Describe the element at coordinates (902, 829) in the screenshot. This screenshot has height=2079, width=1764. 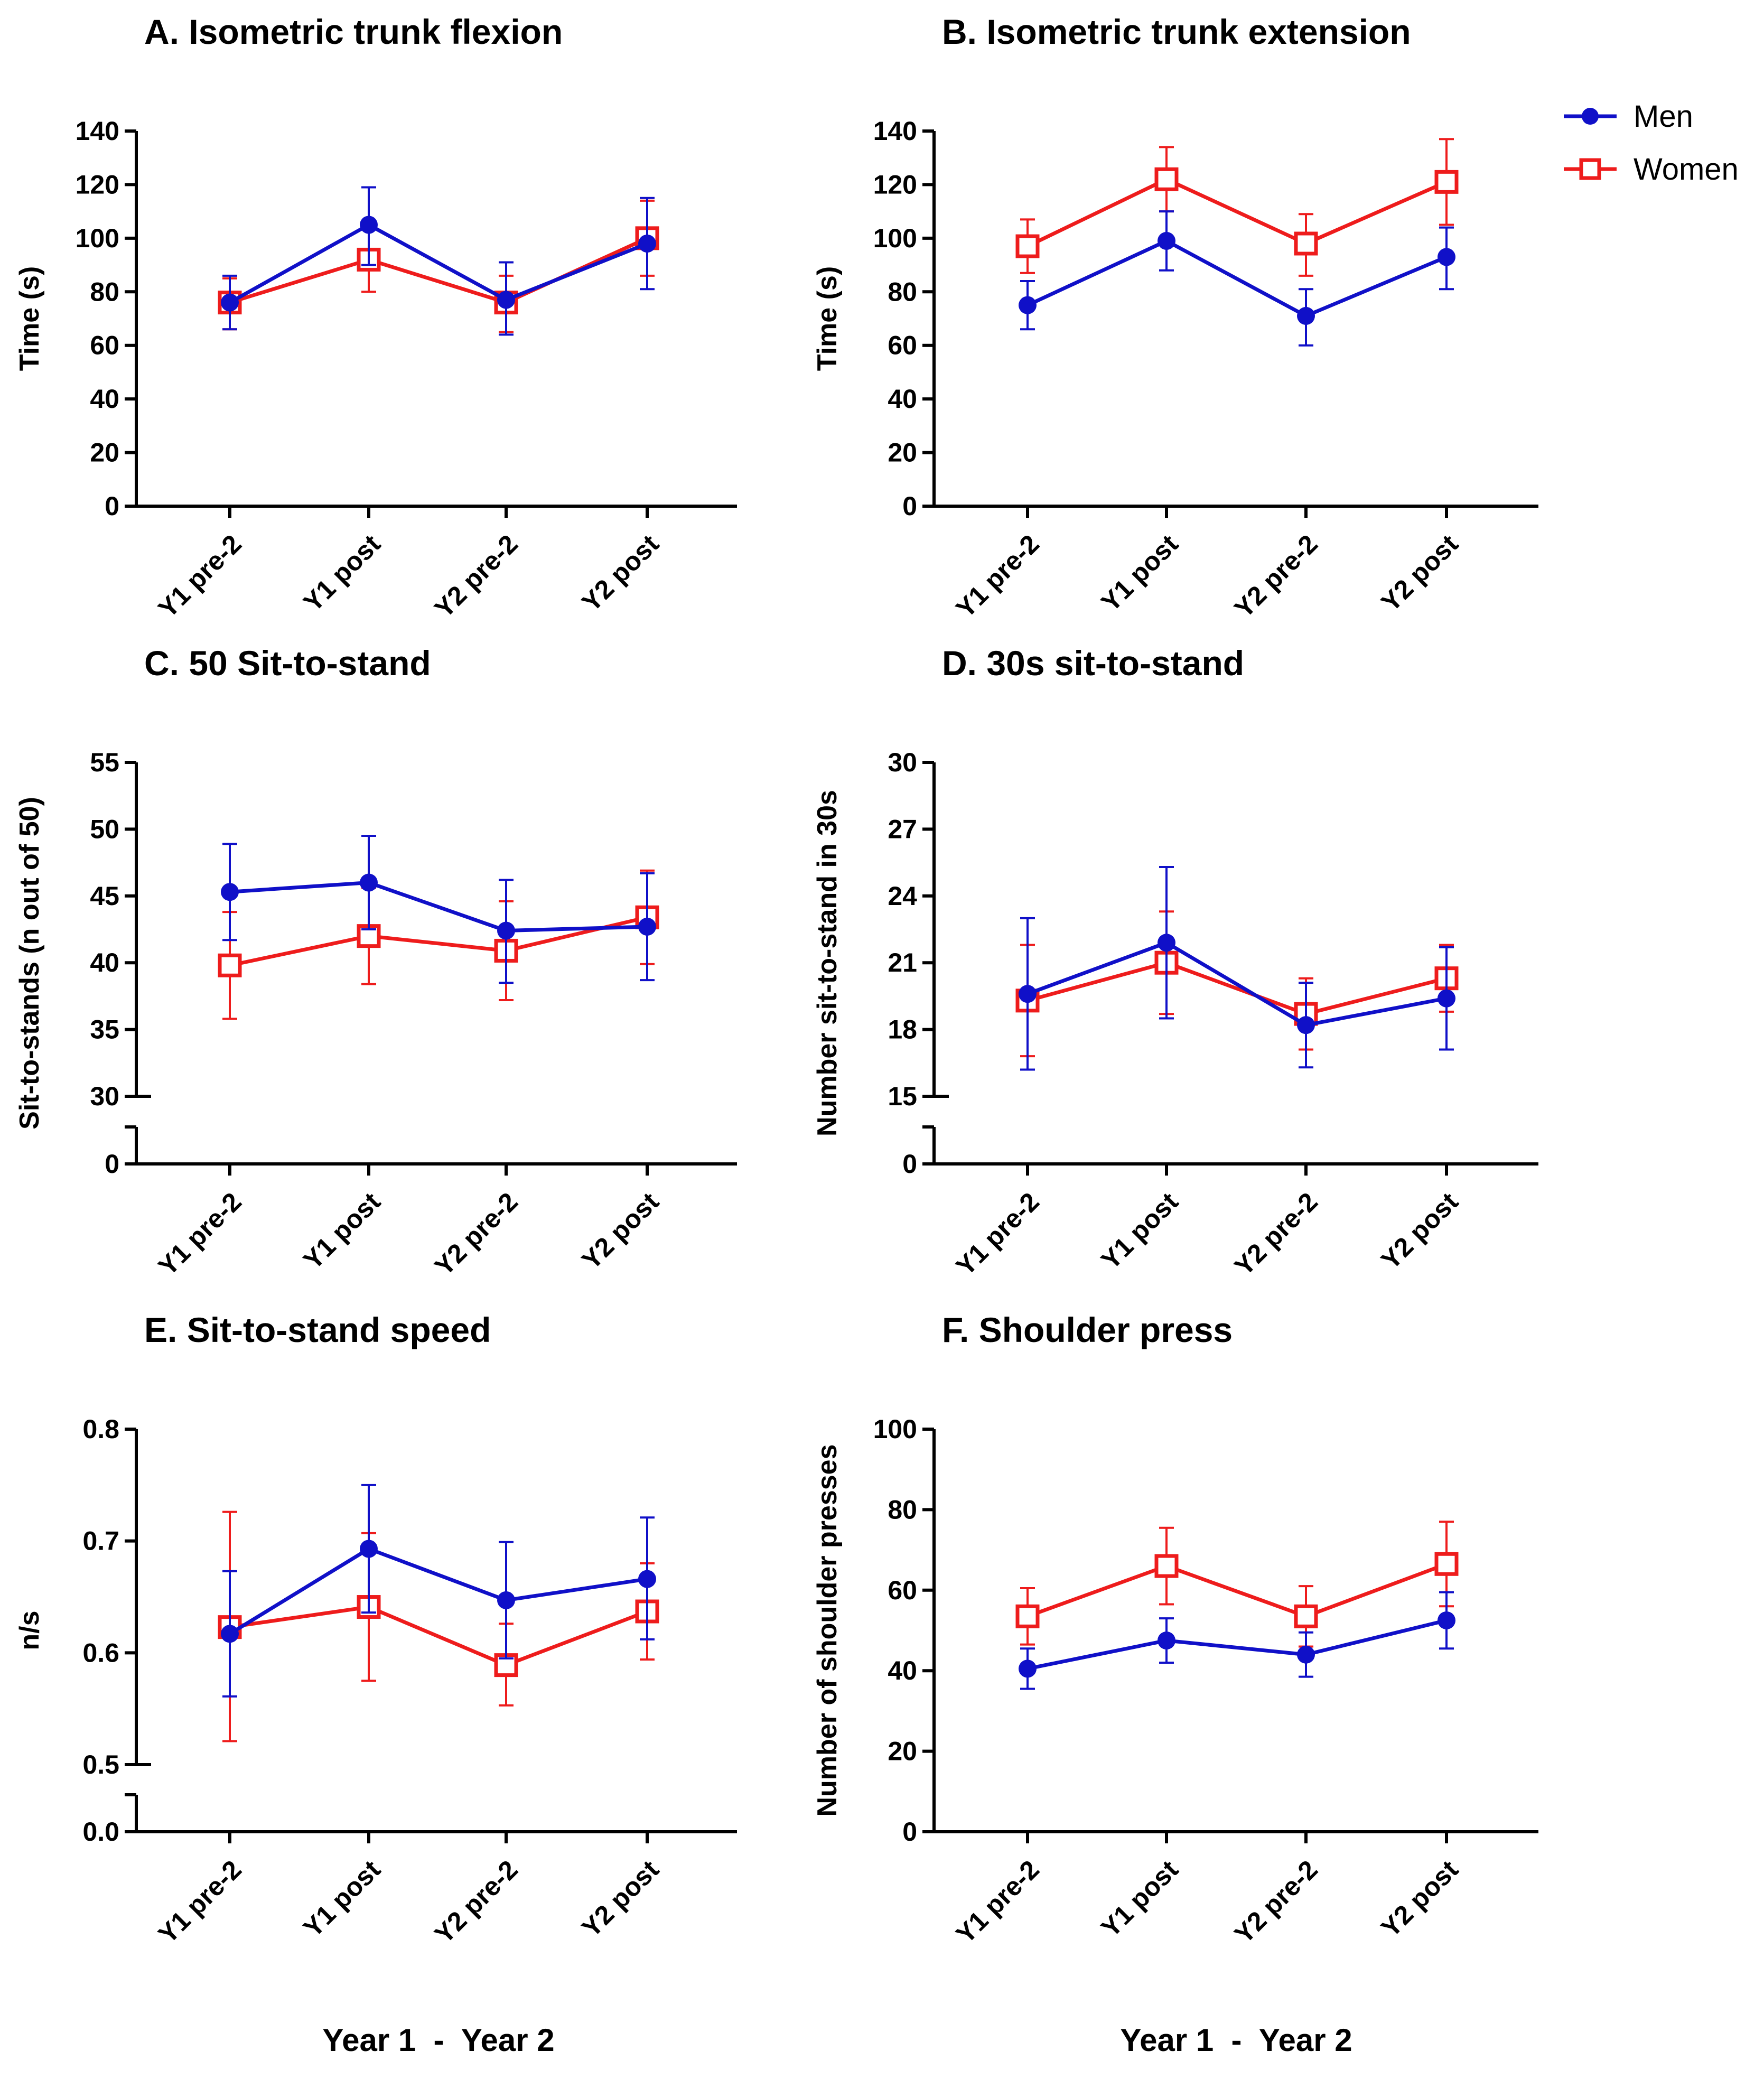
I see `y-tick-label: 27` at that location.